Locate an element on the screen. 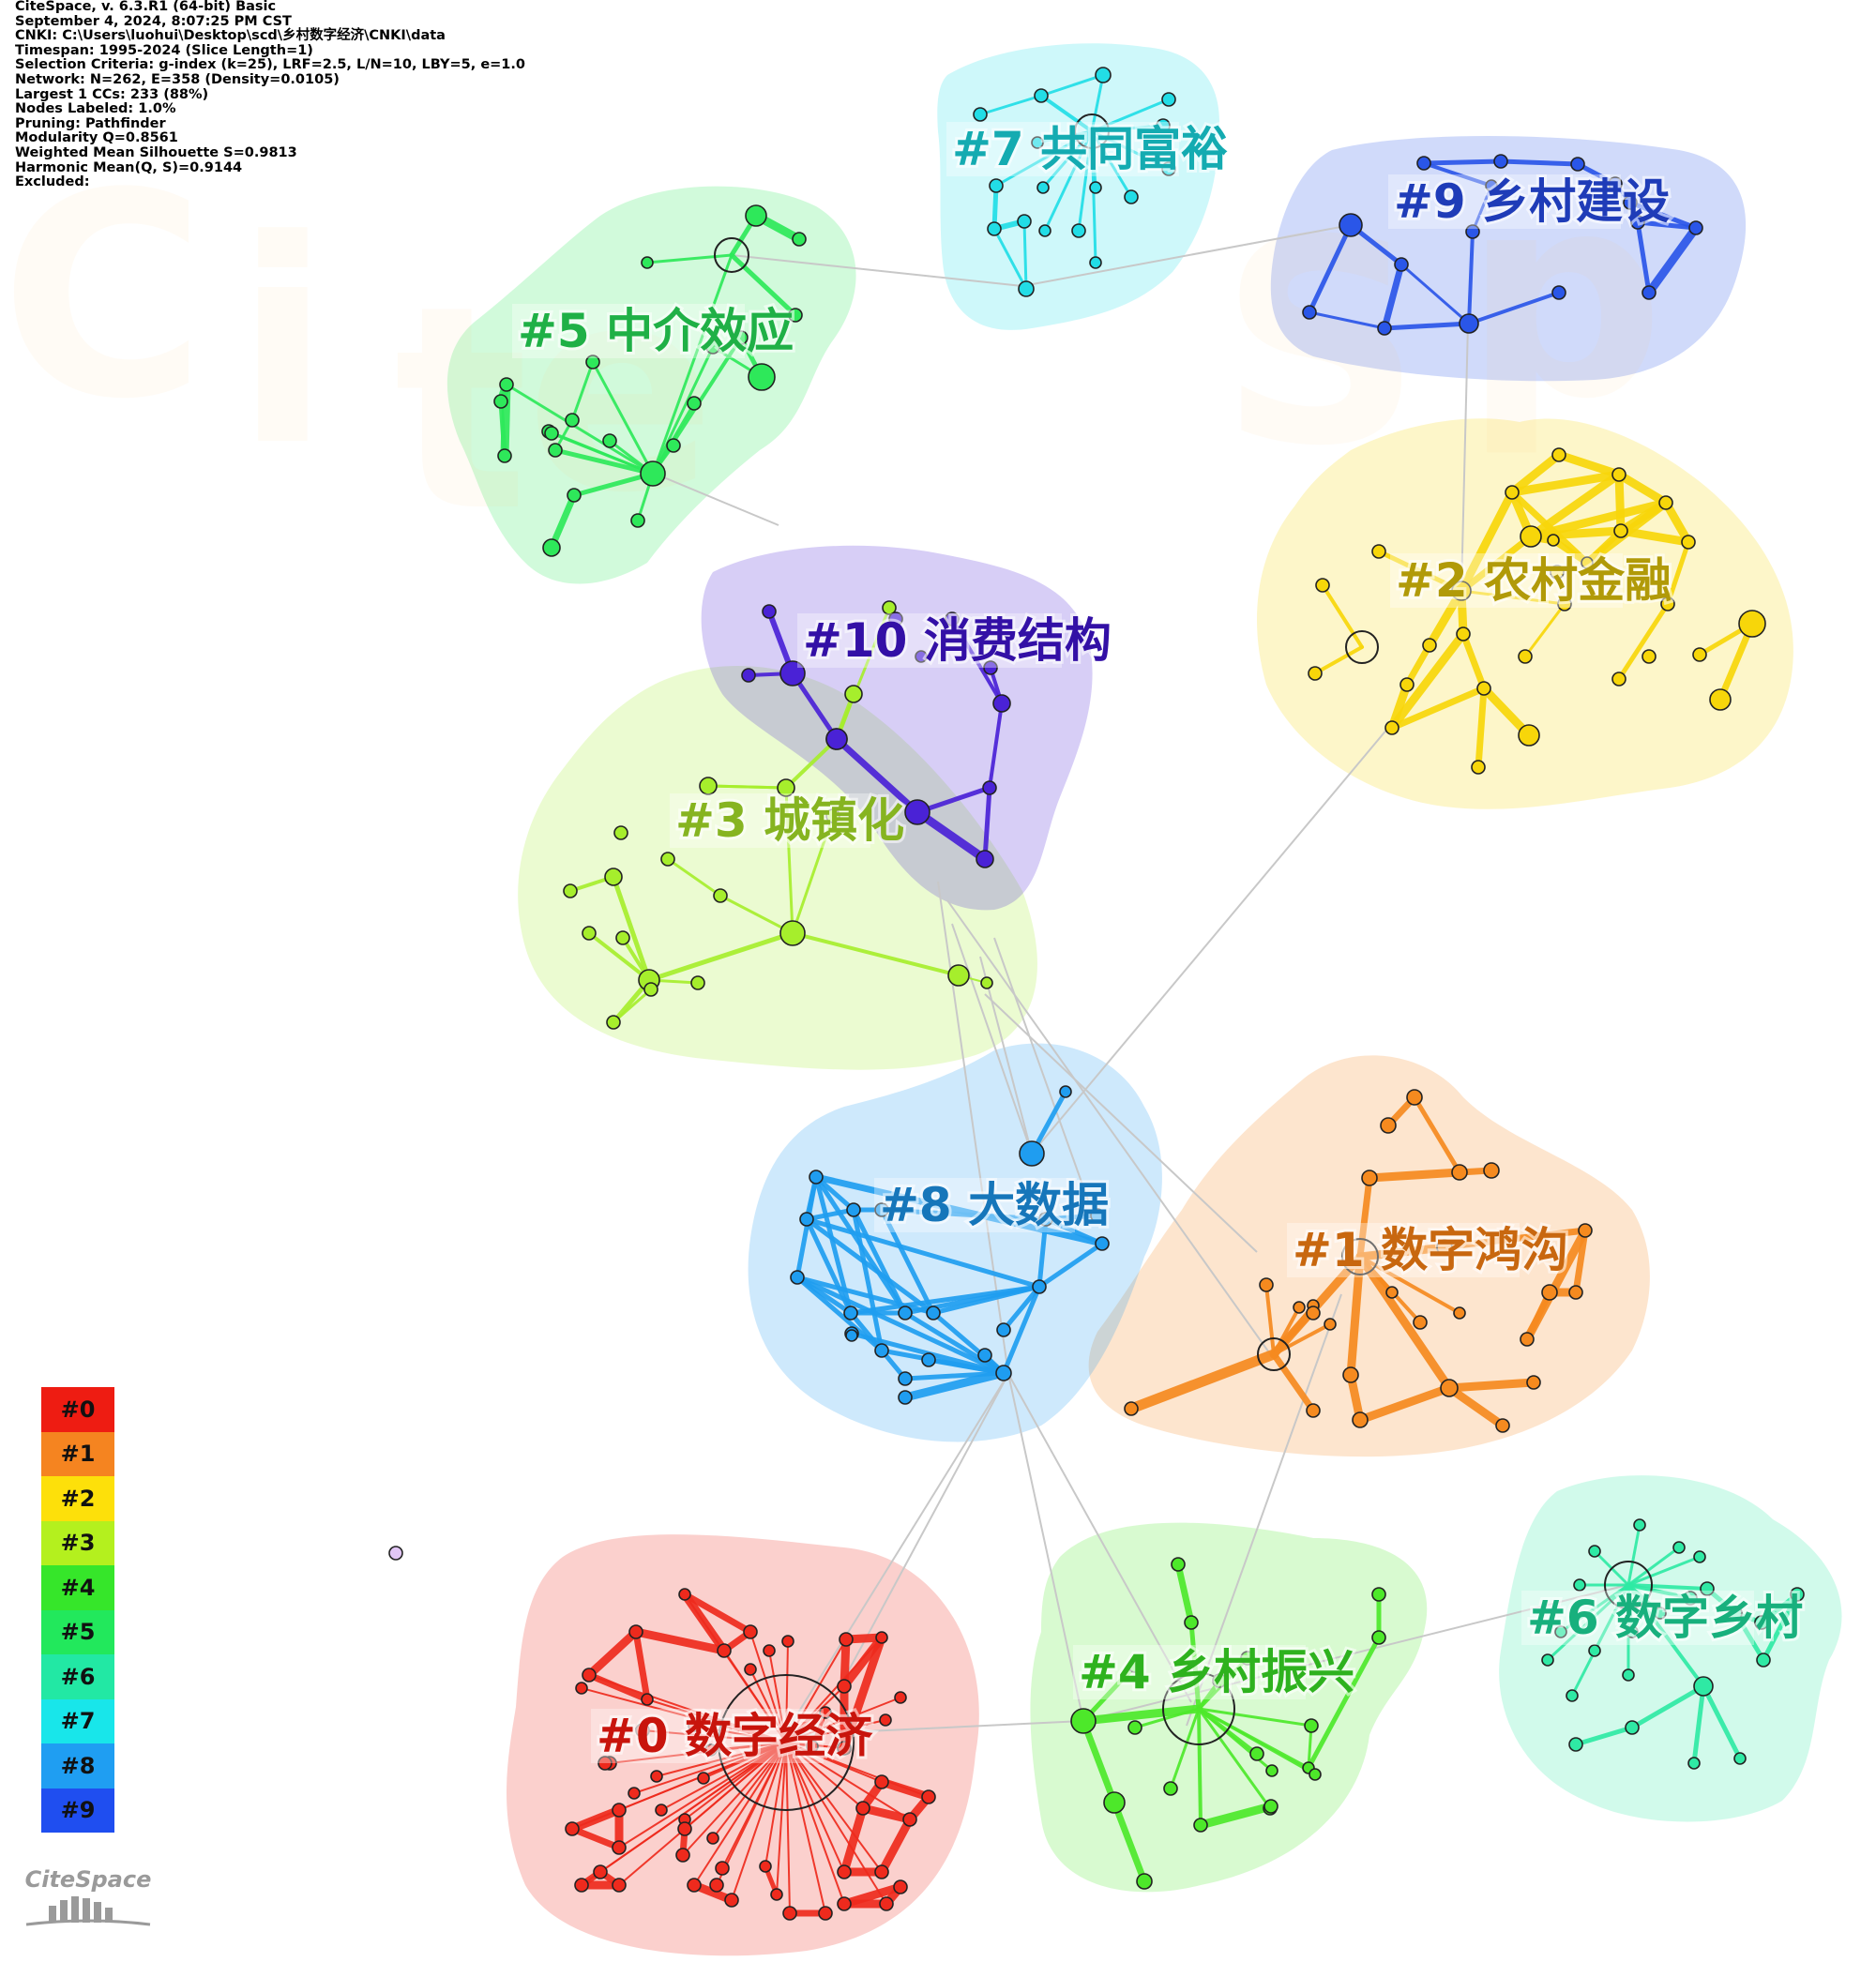 The height and width of the screenshot is (1962, 1876). cluster-label-c0: #0 数字经济 is located at coordinates (735, 1736).